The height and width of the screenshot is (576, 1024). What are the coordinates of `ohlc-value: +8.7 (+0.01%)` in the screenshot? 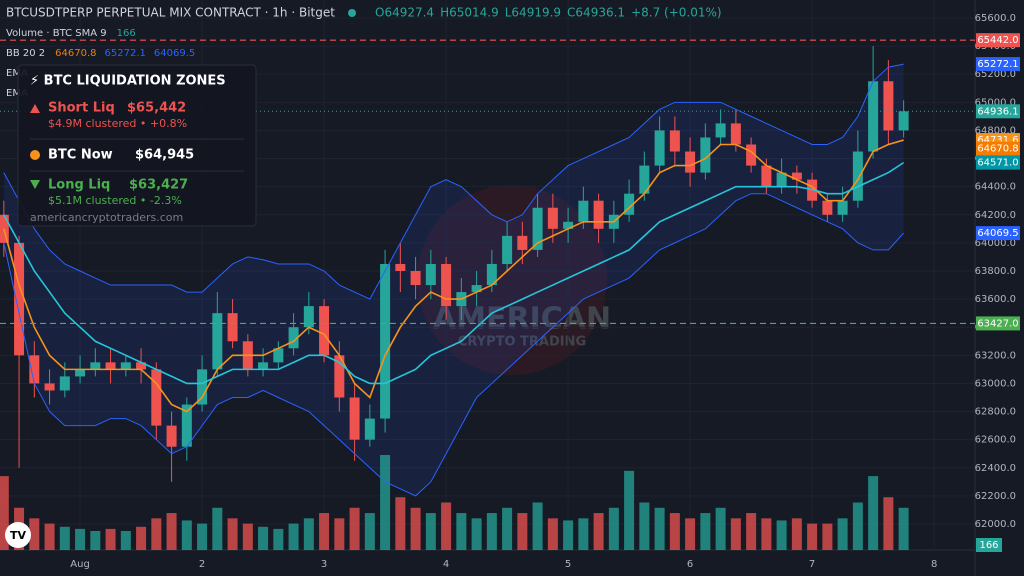 It's located at (676, 13).